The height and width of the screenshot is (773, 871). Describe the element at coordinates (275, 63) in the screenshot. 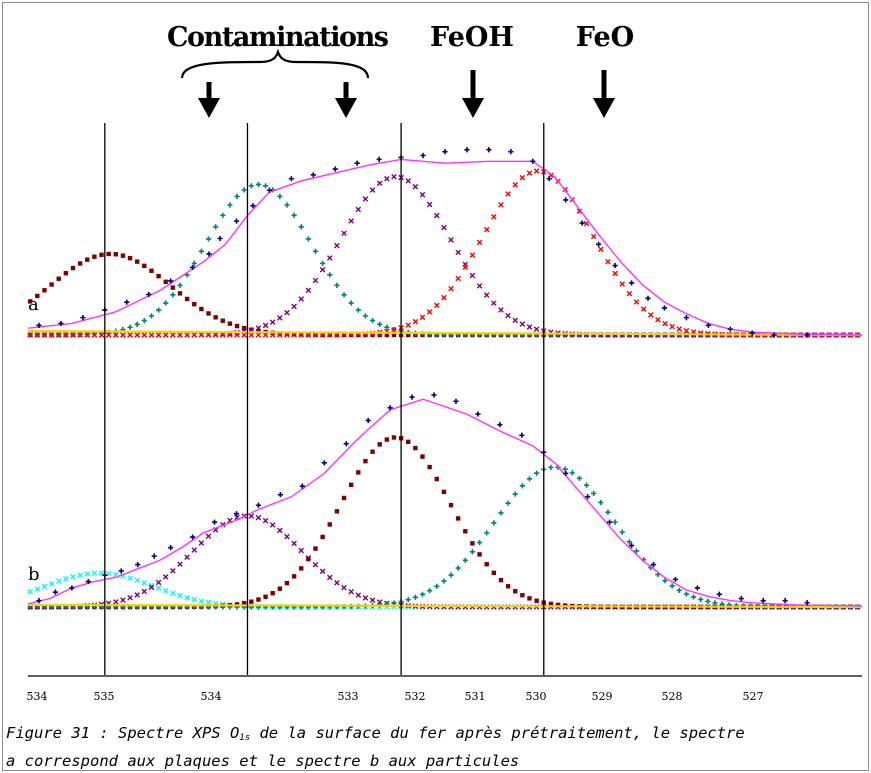

I see `contamination-brace` at that location.